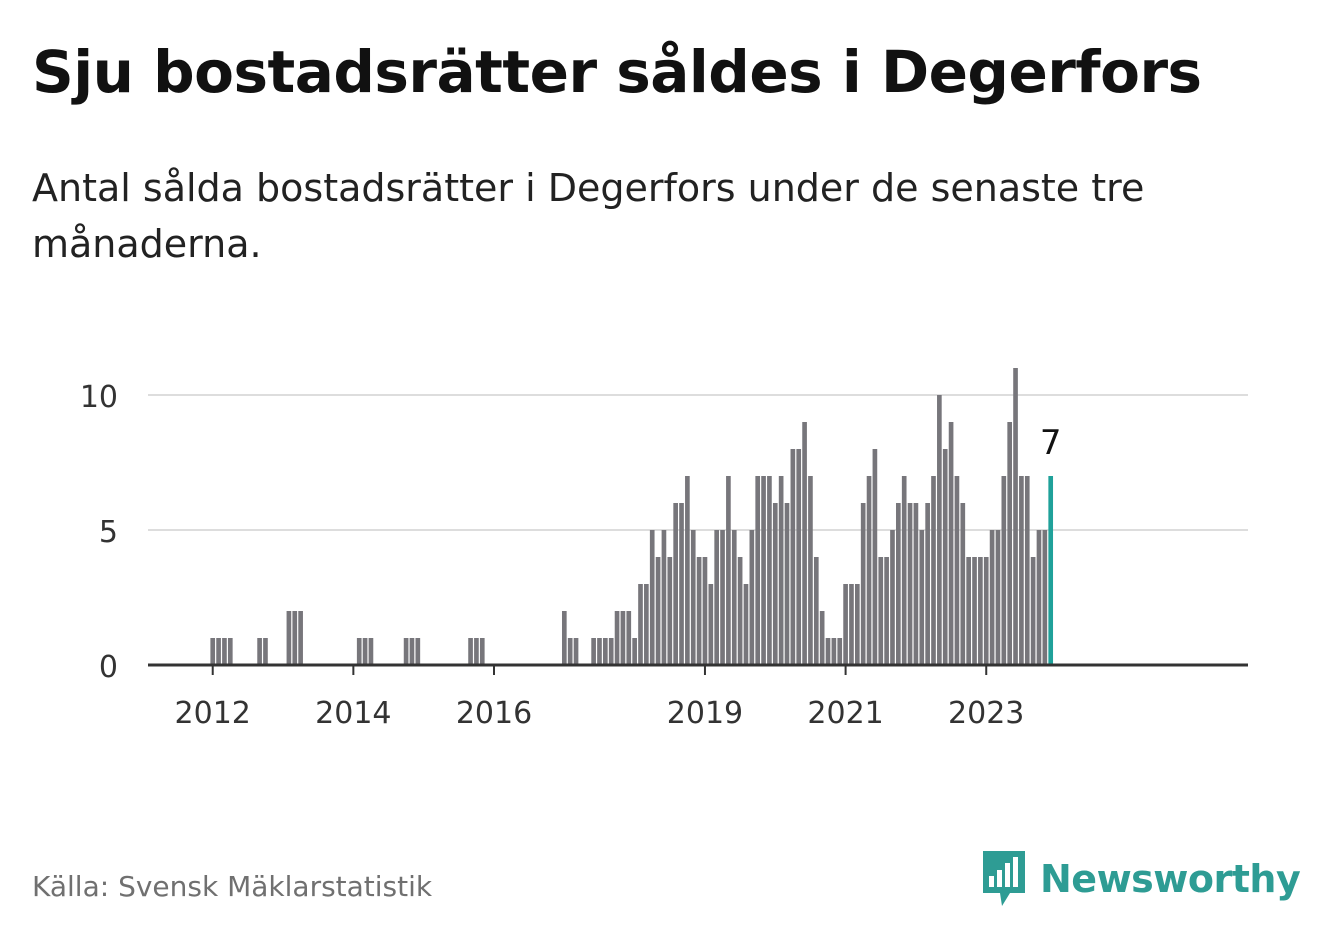 The image size is (1322, 939). Describe the element at coordinates (986, 713) in the screenshot. I see `x-tick-label: 2023` at that location.